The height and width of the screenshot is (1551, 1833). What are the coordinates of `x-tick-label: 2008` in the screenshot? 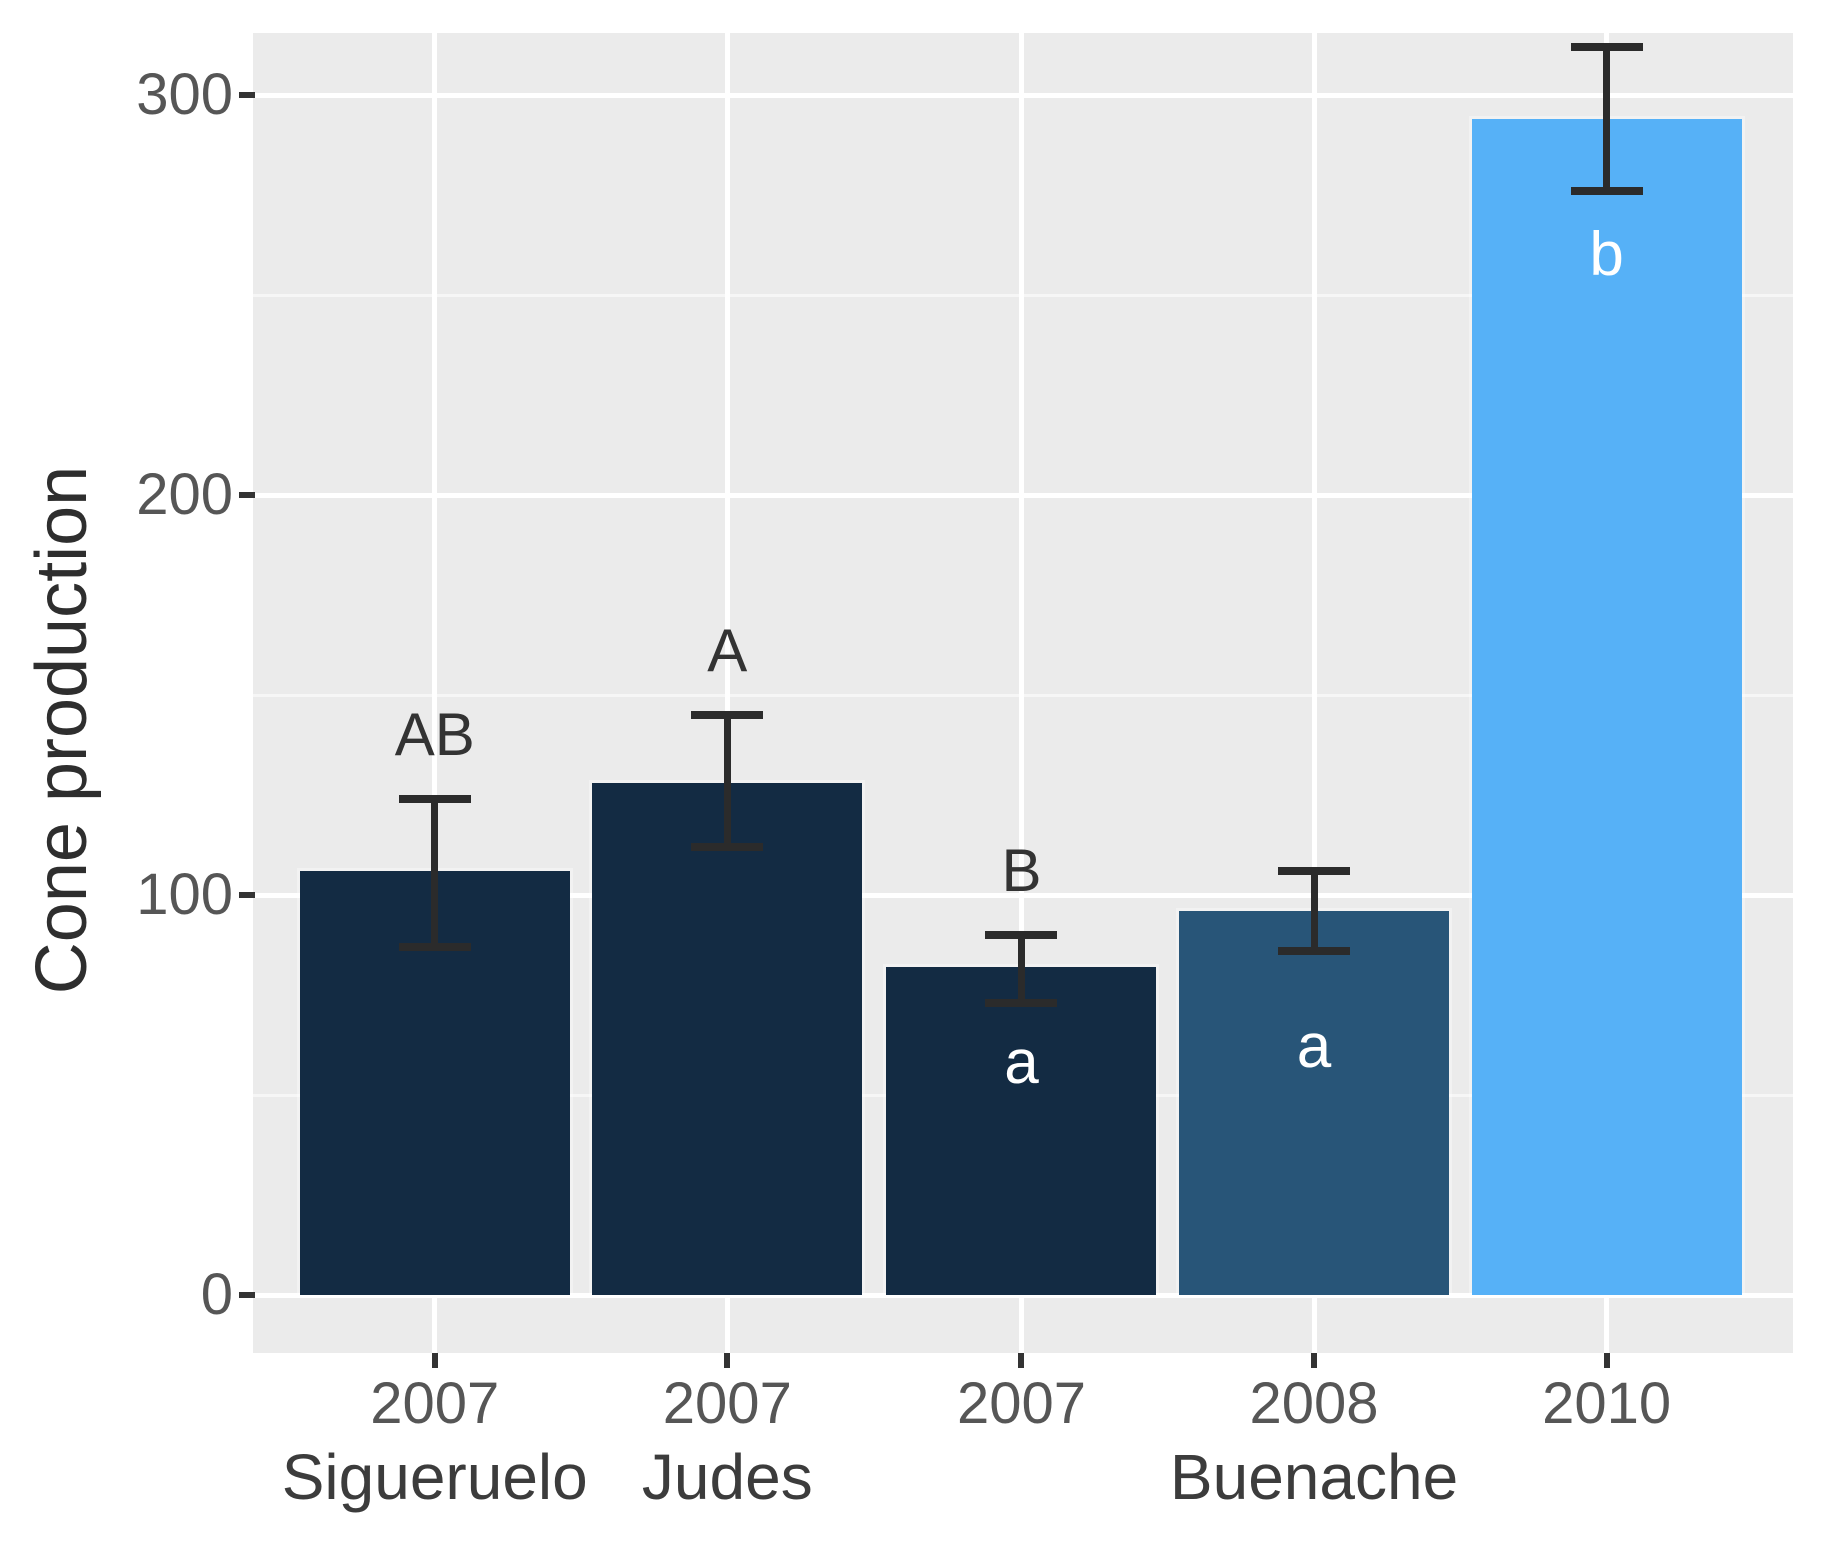 It's located at (1314, 1403).